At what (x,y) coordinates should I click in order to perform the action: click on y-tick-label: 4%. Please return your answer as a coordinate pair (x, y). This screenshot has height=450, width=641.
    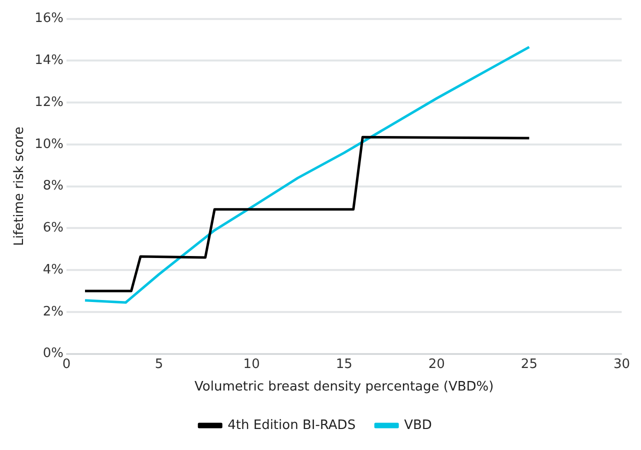
    Looking at the image, I should click on (53, 270).